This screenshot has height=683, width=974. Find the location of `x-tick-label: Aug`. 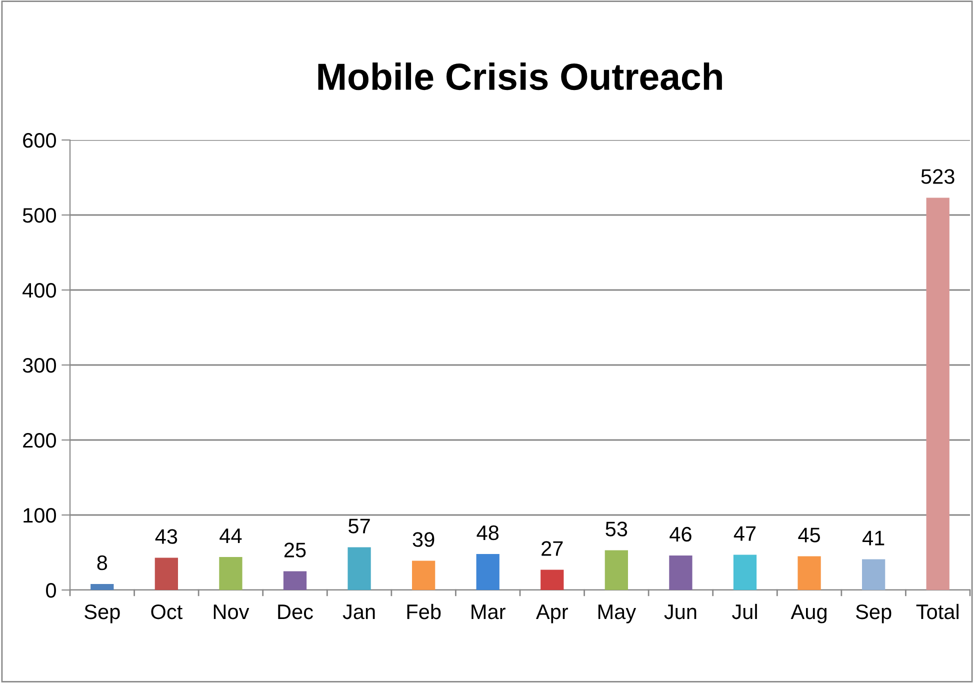

x-tick-label: Aug is located at coordinates (808, 614).